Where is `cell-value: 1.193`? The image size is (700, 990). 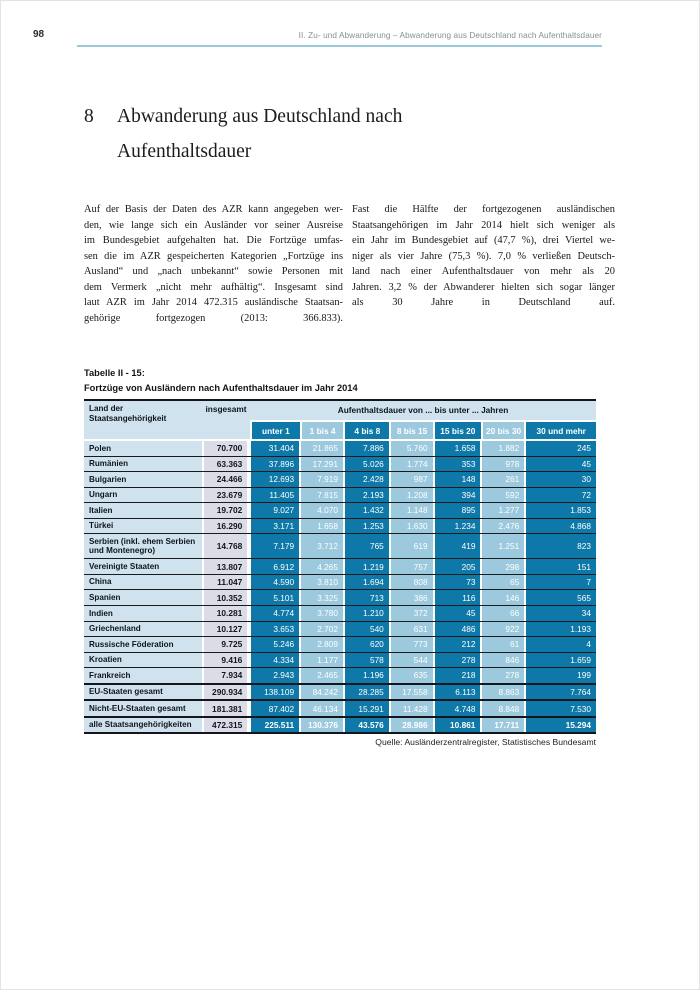
cell-value: 1.193 is located at coordinates (560, 629).